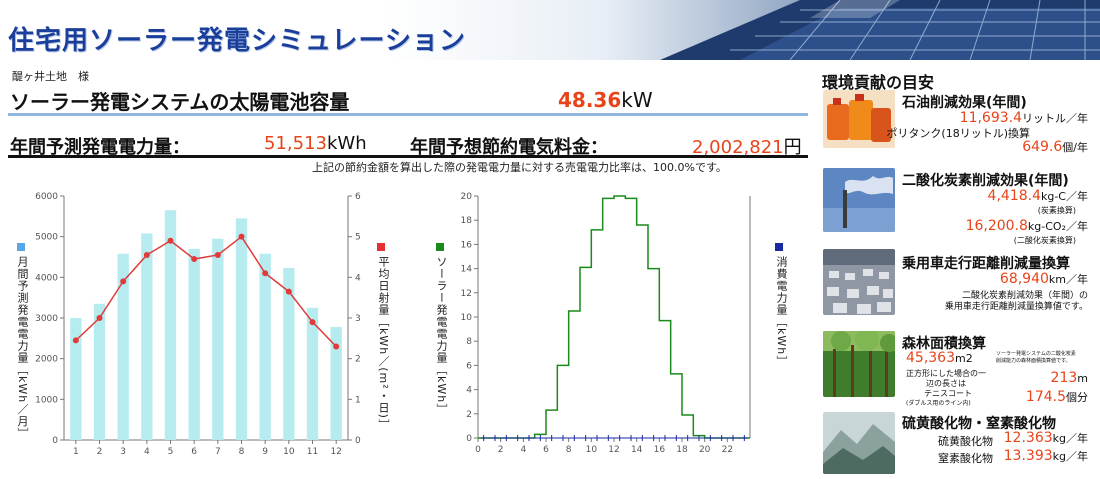 This screenshot has height=479, width=1100. What do you see at coordinates (55, 441) in the screenshot?
I see `chart1-y-tick-label: 0` at bounding box center [55, 441].